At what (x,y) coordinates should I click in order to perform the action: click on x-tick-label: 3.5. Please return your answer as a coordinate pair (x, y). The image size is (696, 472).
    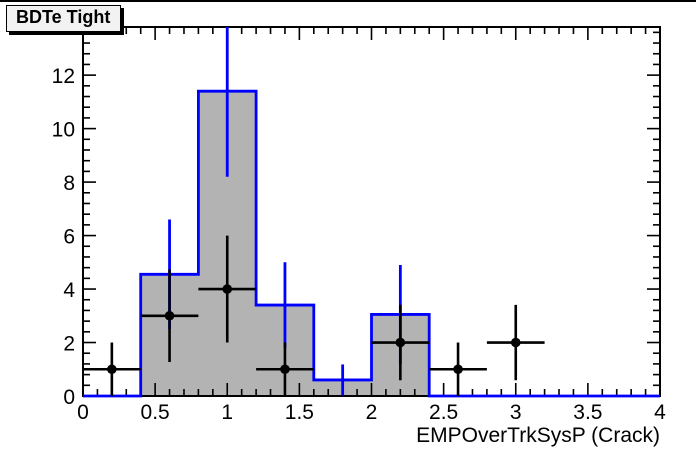
    Looking at the image, I should click on (587, 412).